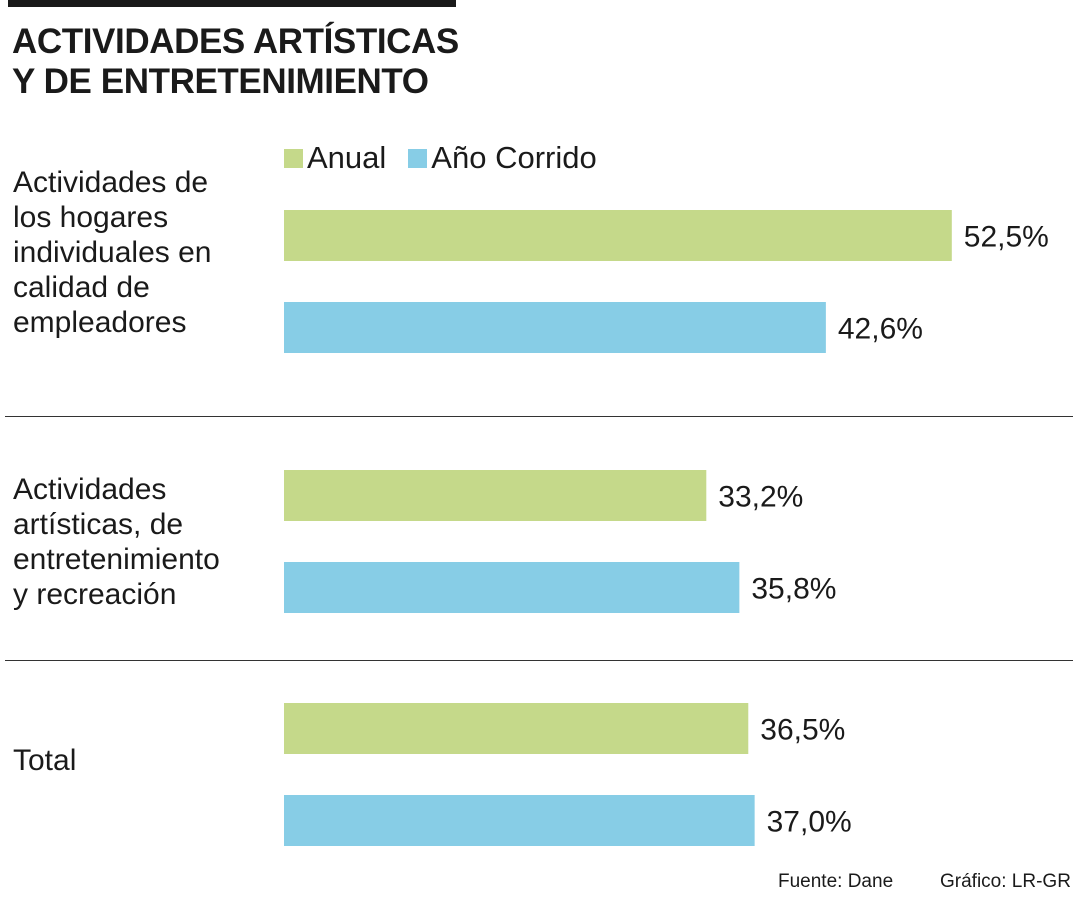 Image resolution: width=1080 pixels, height=900 pixels. Describe the element at coordinates (802, 730) in the screenshot. I see `value-label-total-anual: 36,5%` at that location.